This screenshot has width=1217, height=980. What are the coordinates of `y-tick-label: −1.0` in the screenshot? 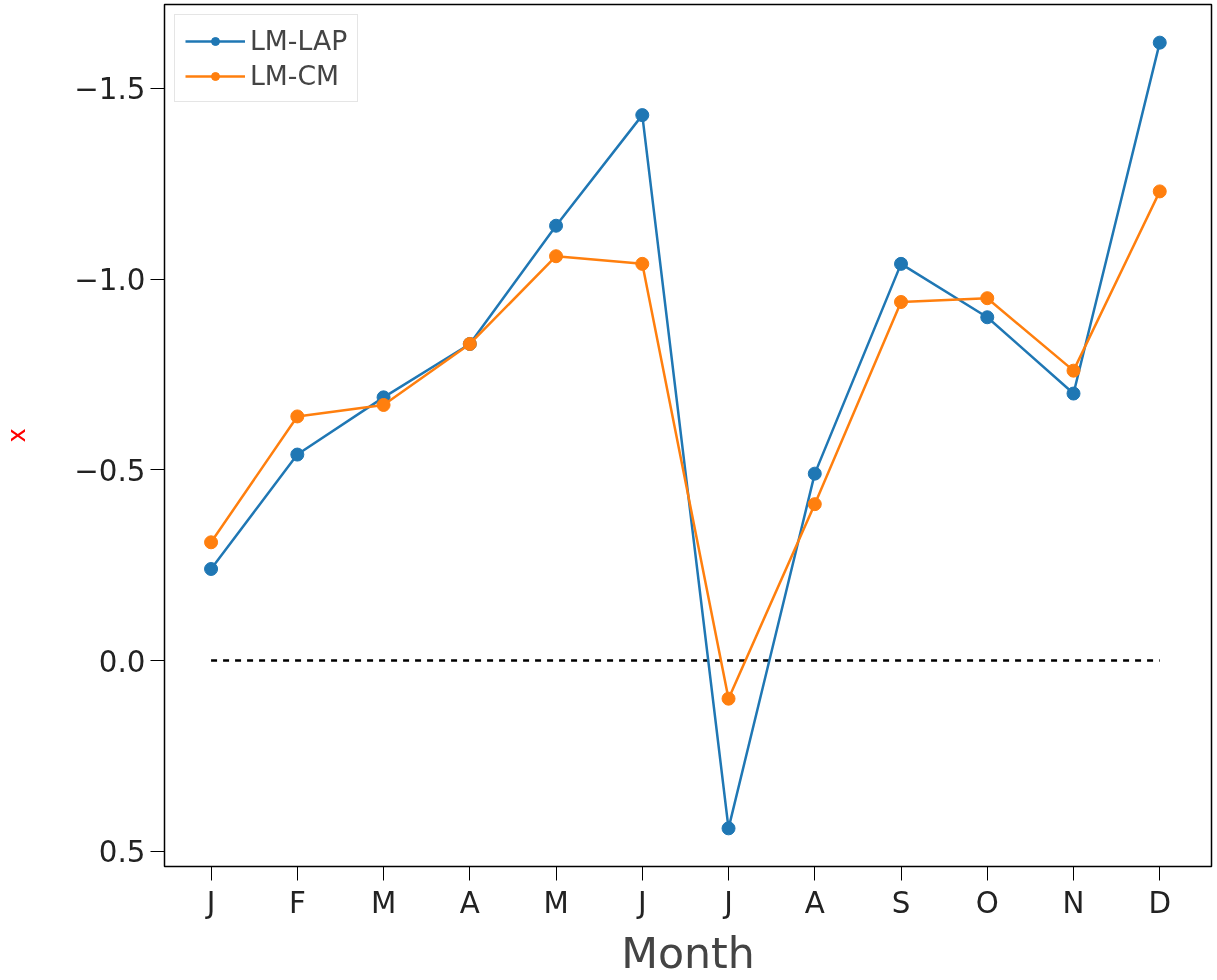 It's located at (110, 280).